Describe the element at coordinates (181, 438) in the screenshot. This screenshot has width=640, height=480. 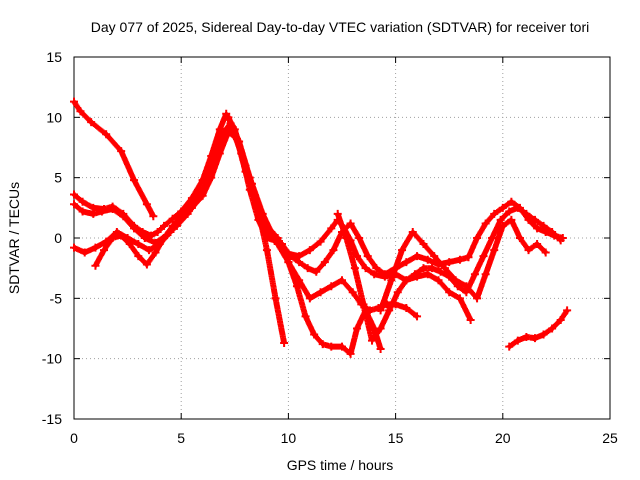
I see `x-tick-label: 5` at that location.